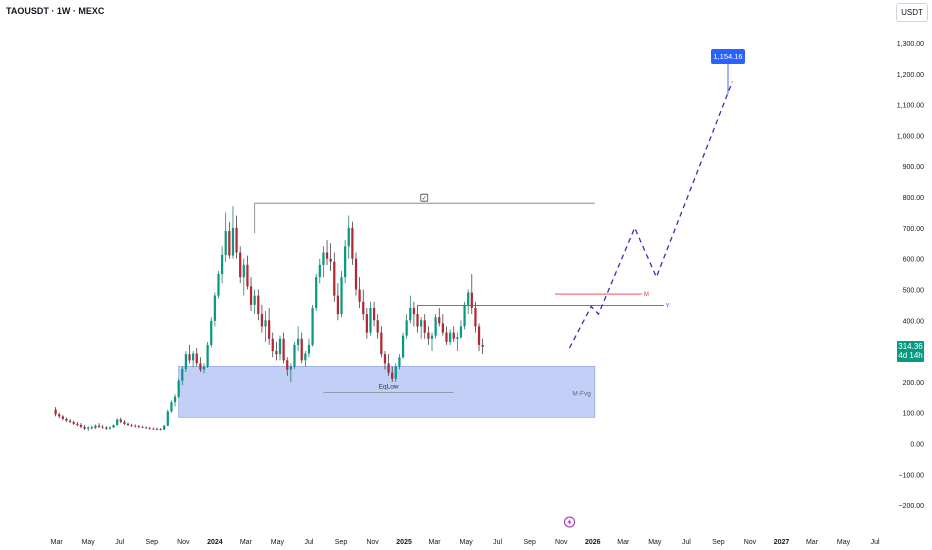 This screenshot has height=550, width=932. What do you see at coordinates (910, 44) in the screenshot?
I see `y-tick-label: 1,300.00` at bounding box center [910, 44].